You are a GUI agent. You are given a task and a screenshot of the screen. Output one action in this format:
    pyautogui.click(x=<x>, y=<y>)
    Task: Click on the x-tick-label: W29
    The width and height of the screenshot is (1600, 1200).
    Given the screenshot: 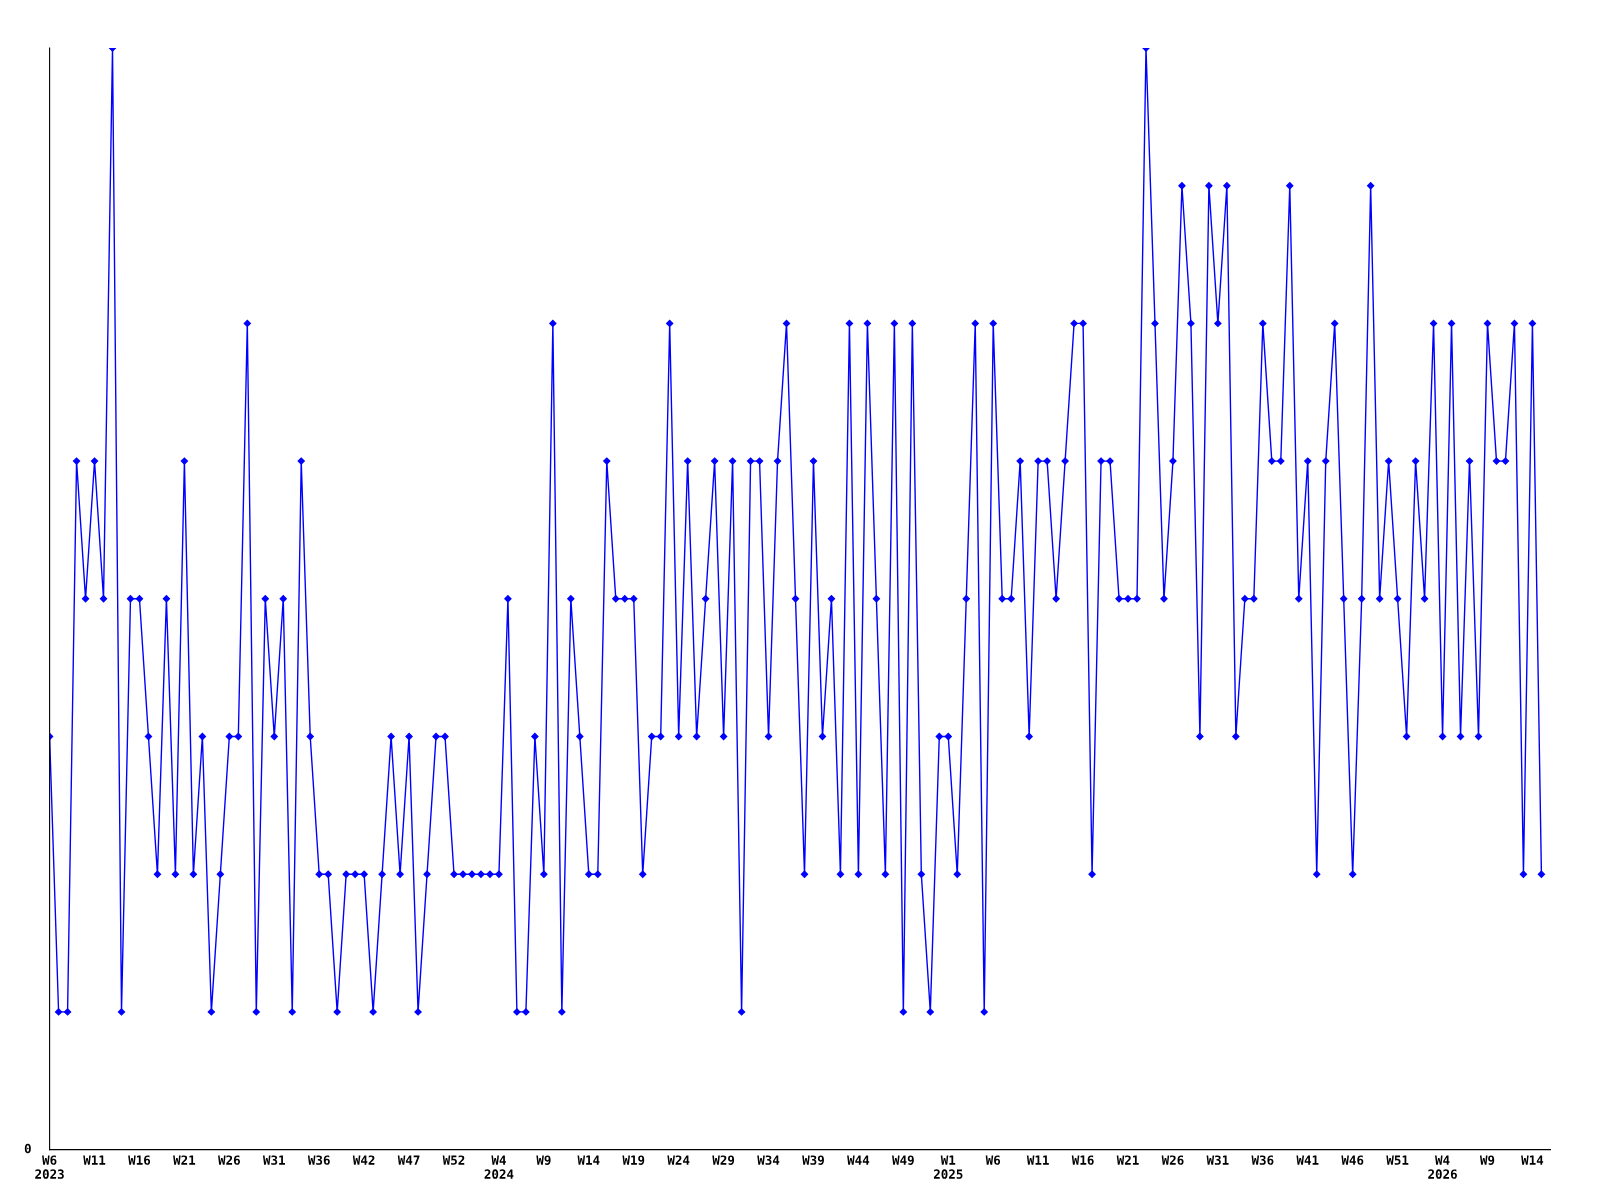 What is the action you would take?
    pyautogui.click(x=723, y=1160)
    